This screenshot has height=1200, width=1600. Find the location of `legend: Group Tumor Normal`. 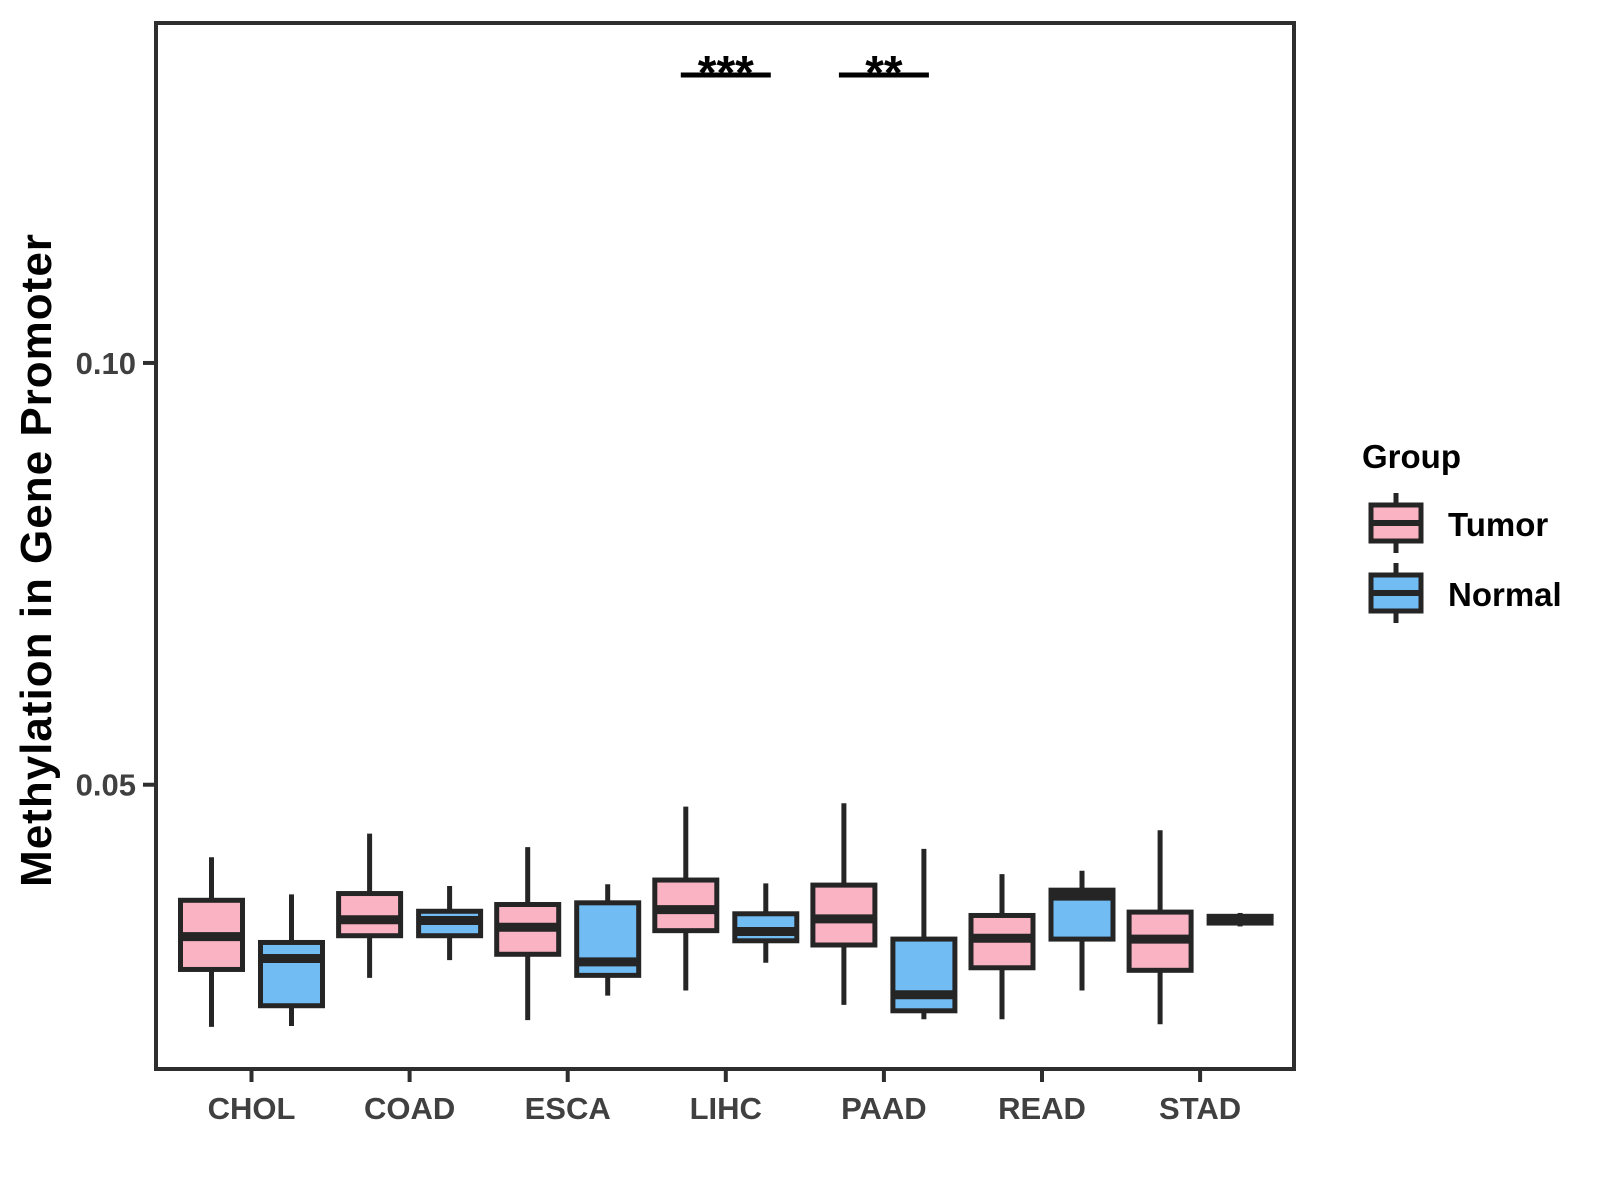

legend: Group Tumor Normal is located at coordinates (1449, 536).